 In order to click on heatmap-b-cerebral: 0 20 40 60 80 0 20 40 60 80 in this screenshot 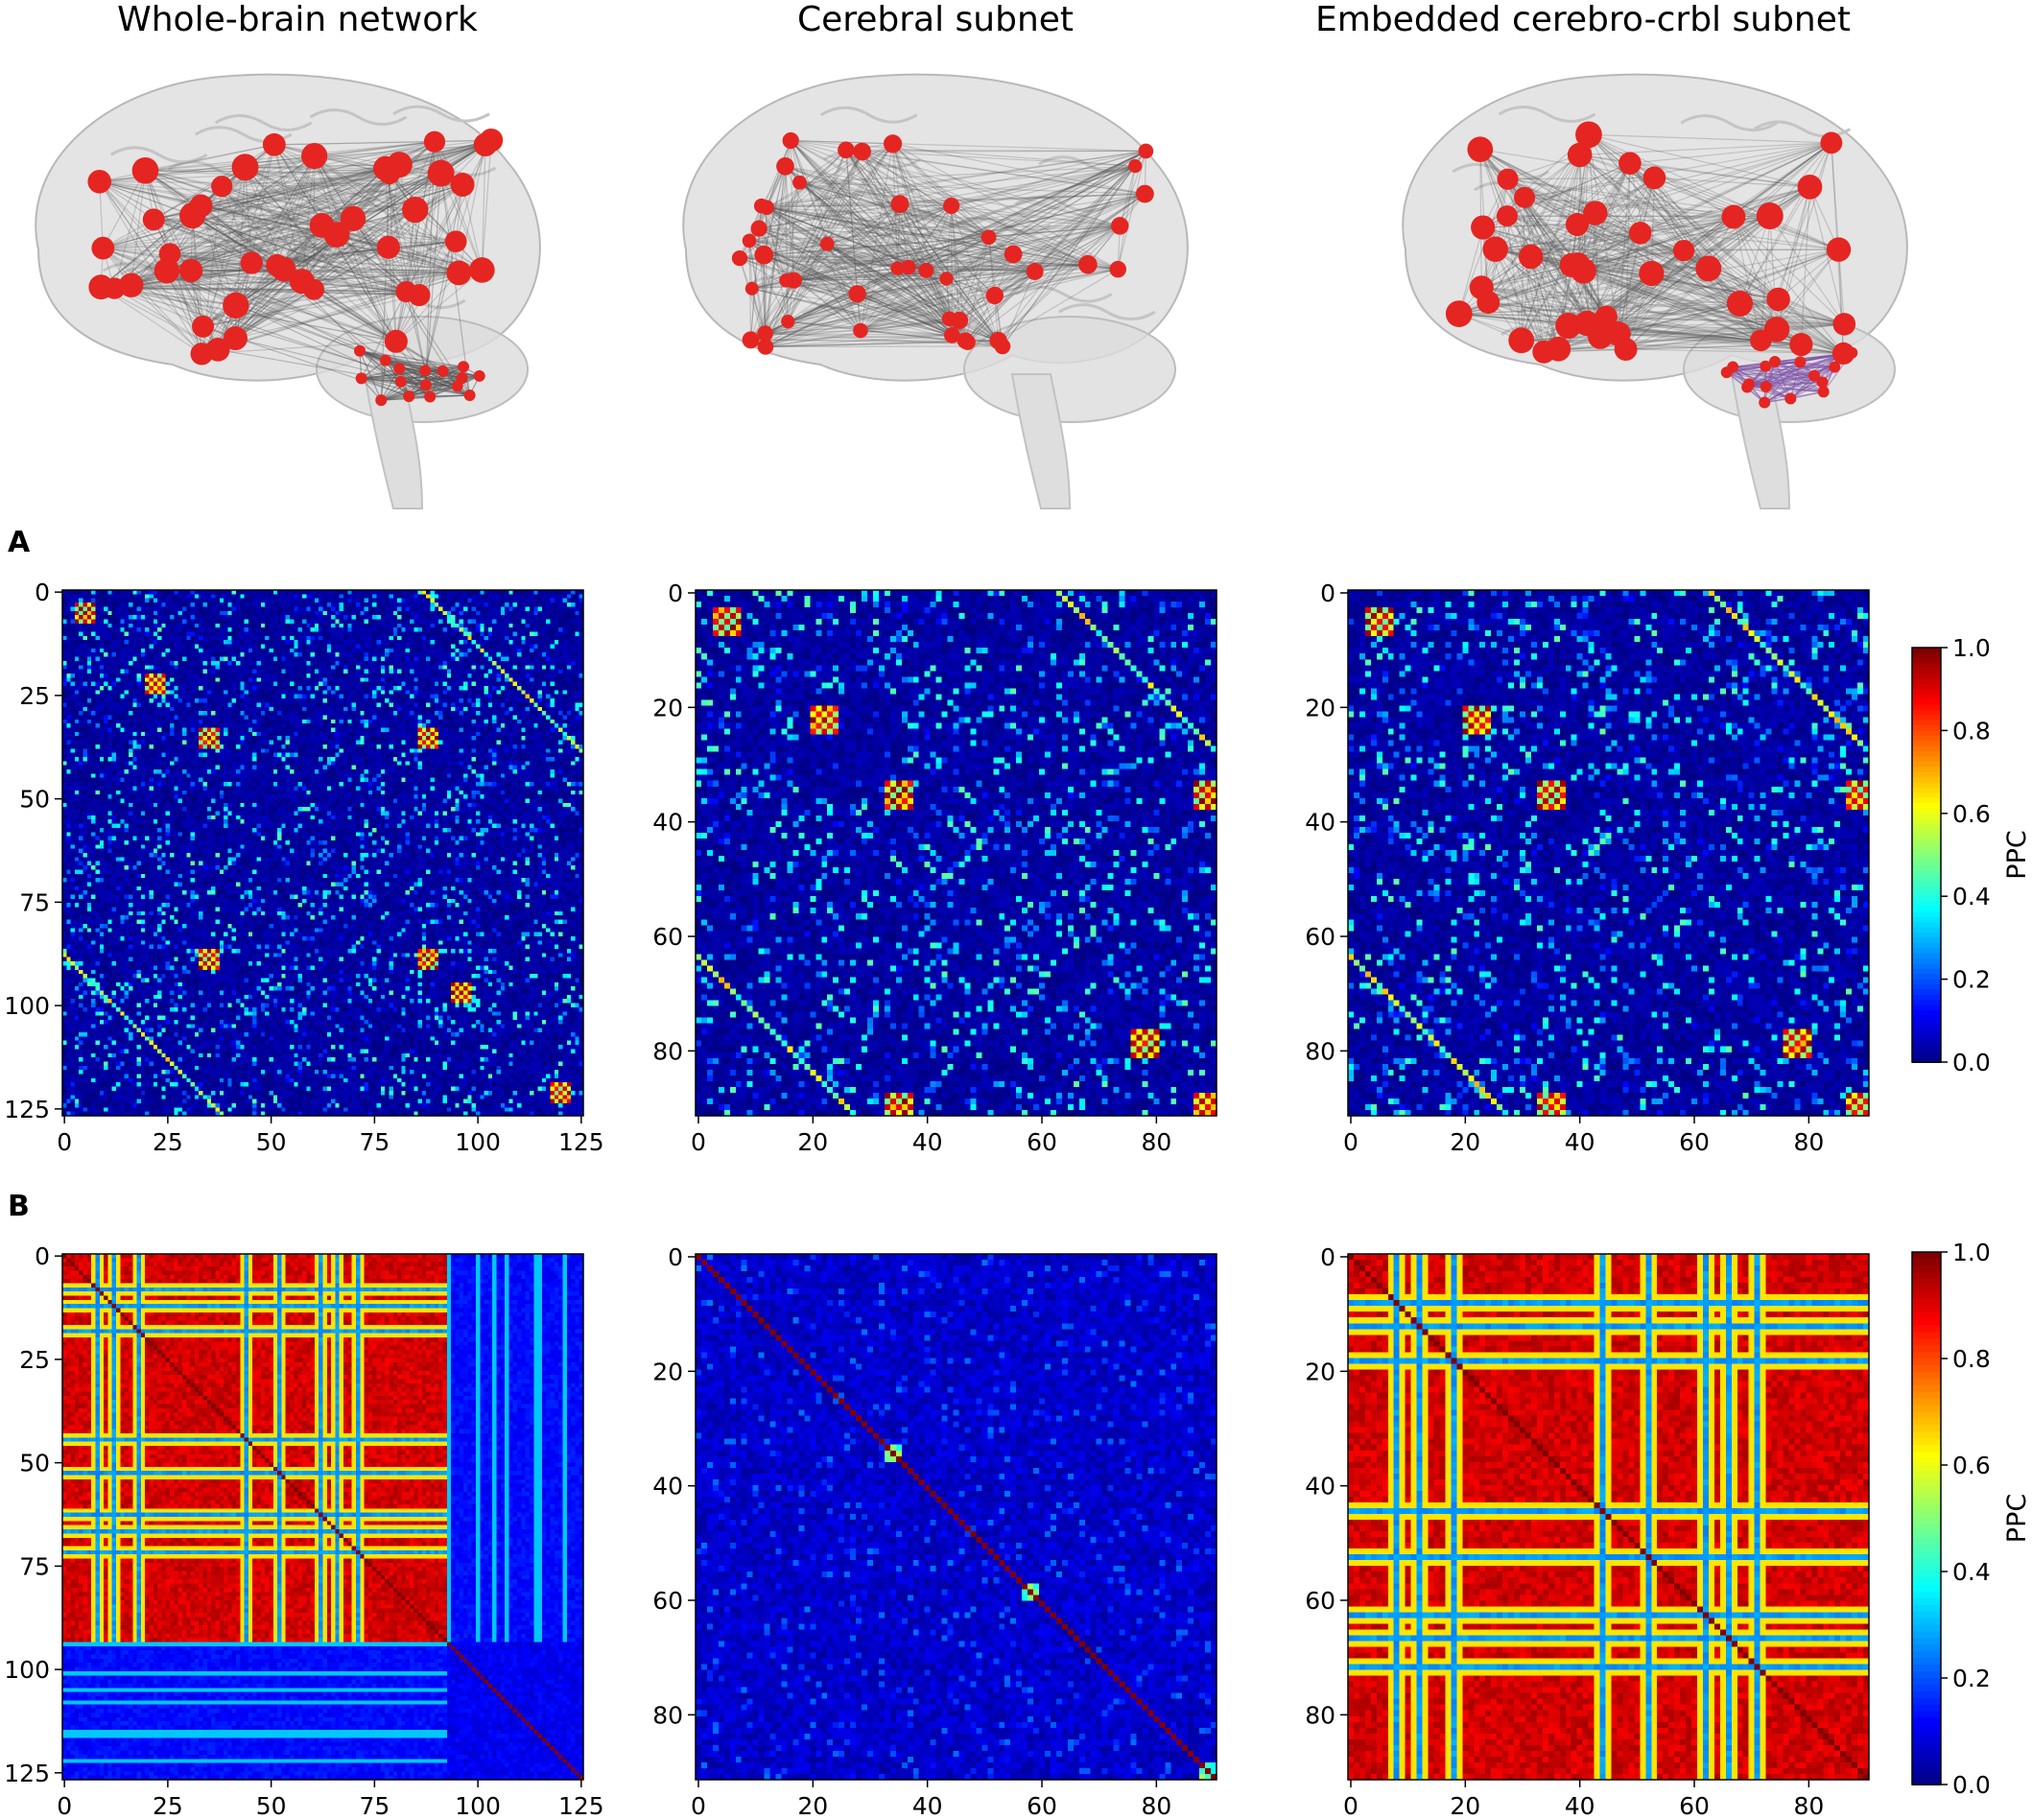, I will do `click(940, 1525)`.